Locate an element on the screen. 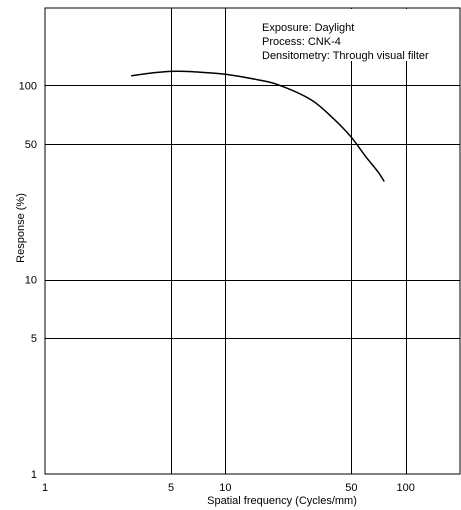  y-tick-label-100: 100 is located at coordinates (28, 86).